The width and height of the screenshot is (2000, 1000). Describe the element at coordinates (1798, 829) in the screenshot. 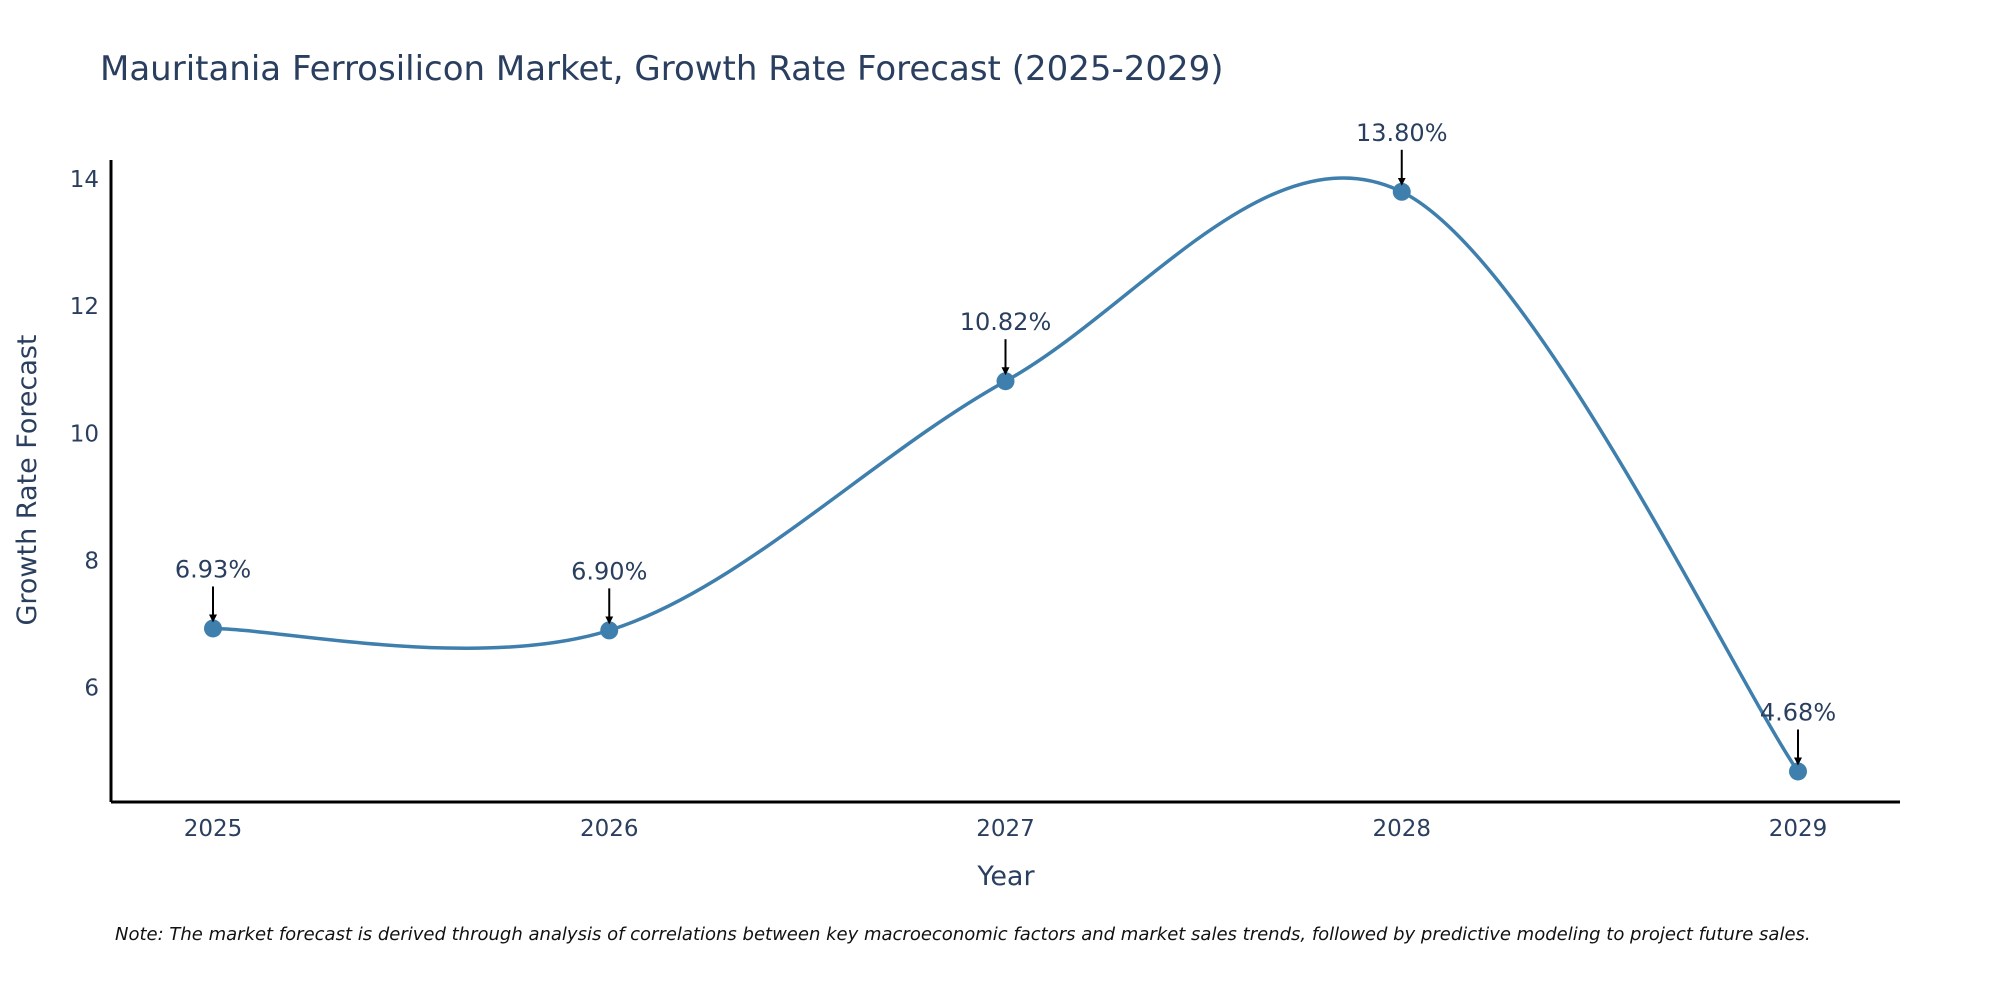

I see `x-tick-label: 2029` at that location.